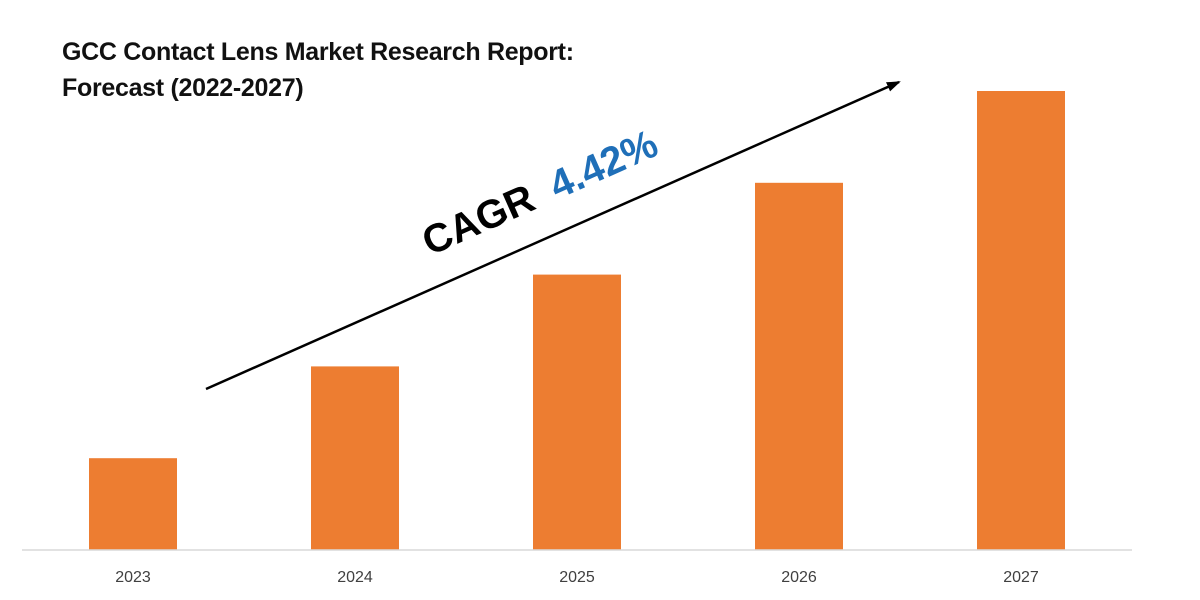  Describe the element at coordinates (183, 88) in the screenshot. I see `chart-title-line-2: Forecast (2022-2027)` at that location.